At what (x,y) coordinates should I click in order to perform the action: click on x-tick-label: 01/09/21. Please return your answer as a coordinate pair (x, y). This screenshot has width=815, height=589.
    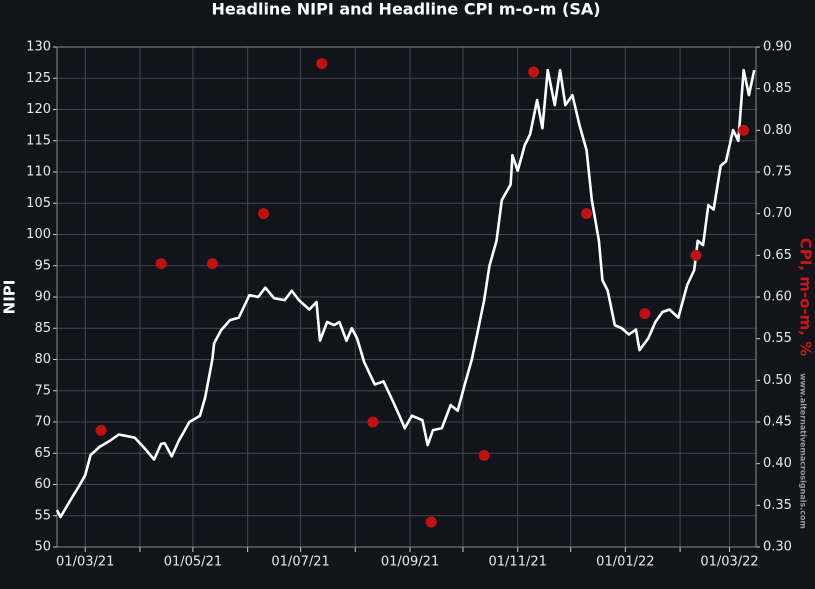
    Looking at the image, I should click on (410, 562).